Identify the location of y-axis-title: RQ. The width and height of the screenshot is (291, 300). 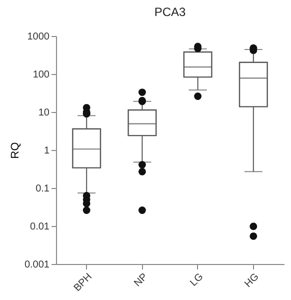
(15, 150).